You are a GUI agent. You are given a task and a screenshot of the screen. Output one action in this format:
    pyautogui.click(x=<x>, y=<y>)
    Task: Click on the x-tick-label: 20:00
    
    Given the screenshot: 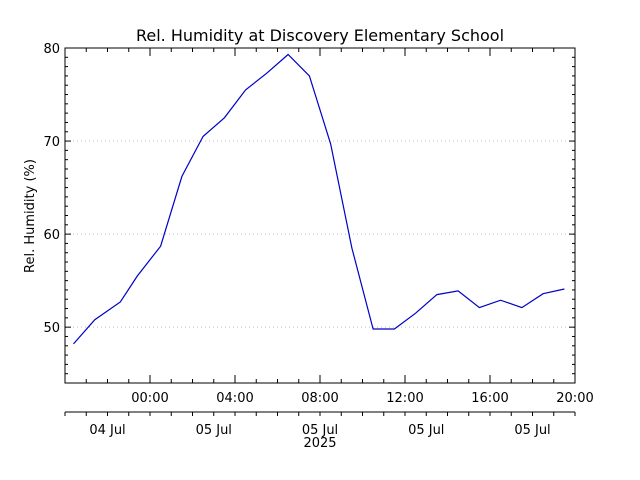 What is the action you would take?
    pyautogui.click(x=574, y=398)
    